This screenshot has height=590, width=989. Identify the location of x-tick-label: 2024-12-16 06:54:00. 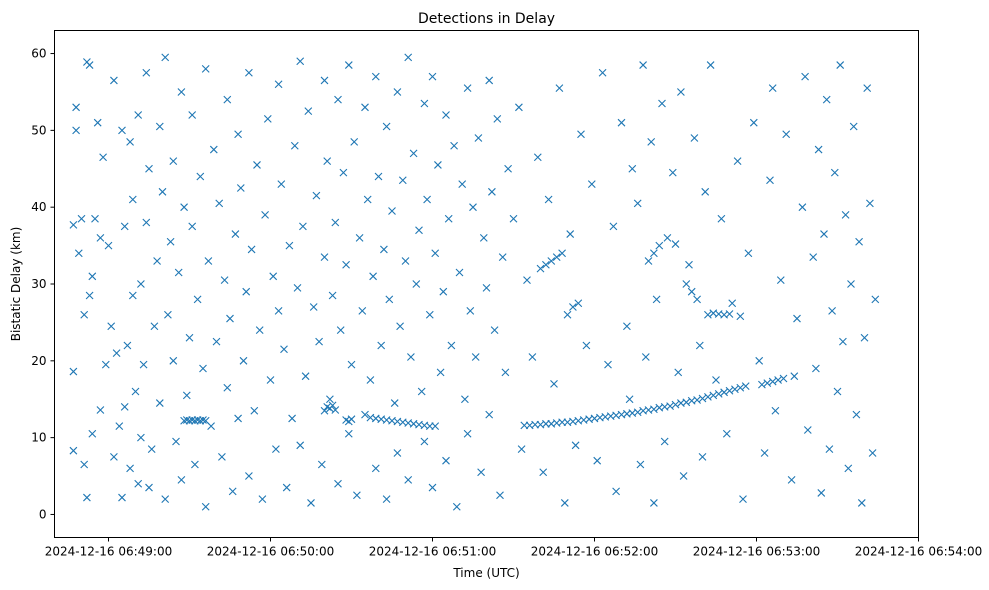
(918, 552).